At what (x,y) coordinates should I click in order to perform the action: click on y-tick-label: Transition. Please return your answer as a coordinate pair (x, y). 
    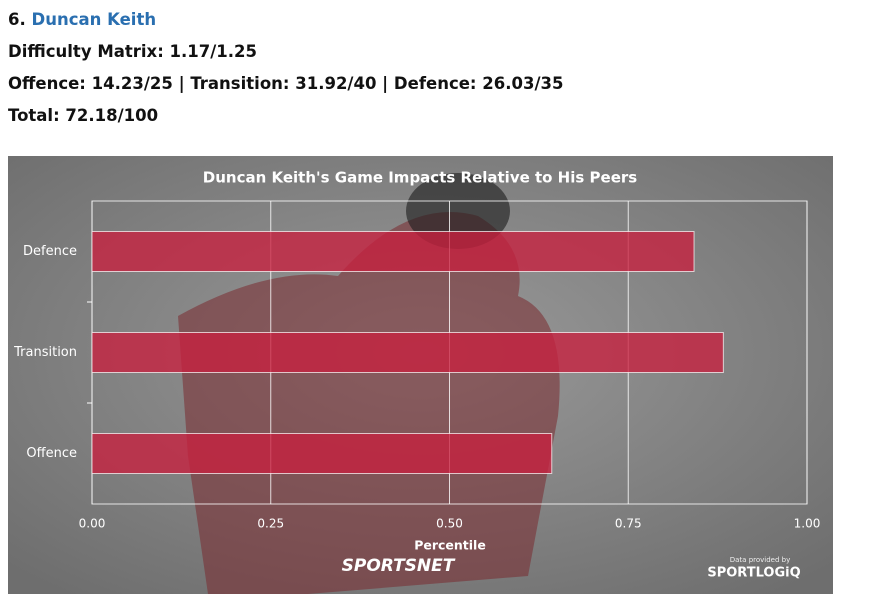
    Looking at the image, I should click on (45, 352).